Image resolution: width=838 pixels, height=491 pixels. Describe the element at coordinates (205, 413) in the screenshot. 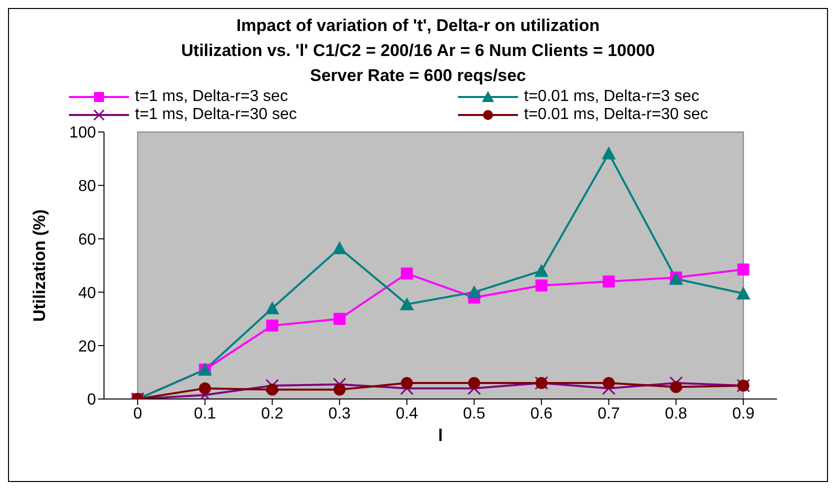

I see `x-tick-label: 0.1` at that location.